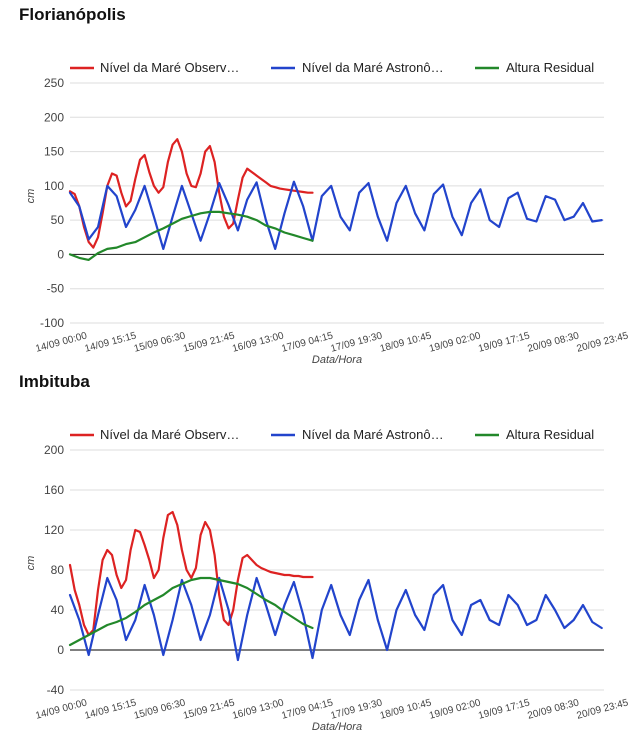 Image resolution: width=640 pixels, height=736 pixels. Describe the element at coordinates (54, 152) in the screenshot. I see `y-tick-label: 150` at that location.